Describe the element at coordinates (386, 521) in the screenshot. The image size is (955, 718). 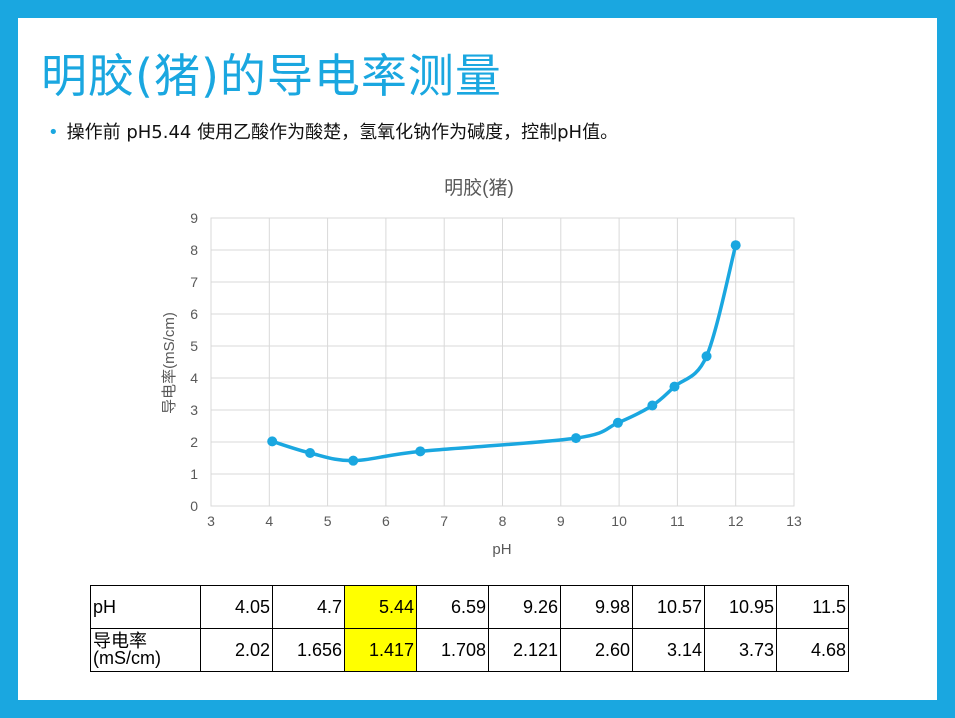
I see `x-tick-label: 6` at that location.